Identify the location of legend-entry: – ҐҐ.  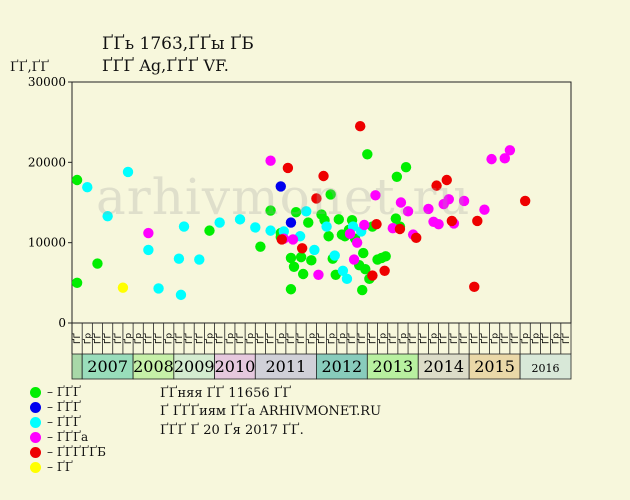
(51, 467).